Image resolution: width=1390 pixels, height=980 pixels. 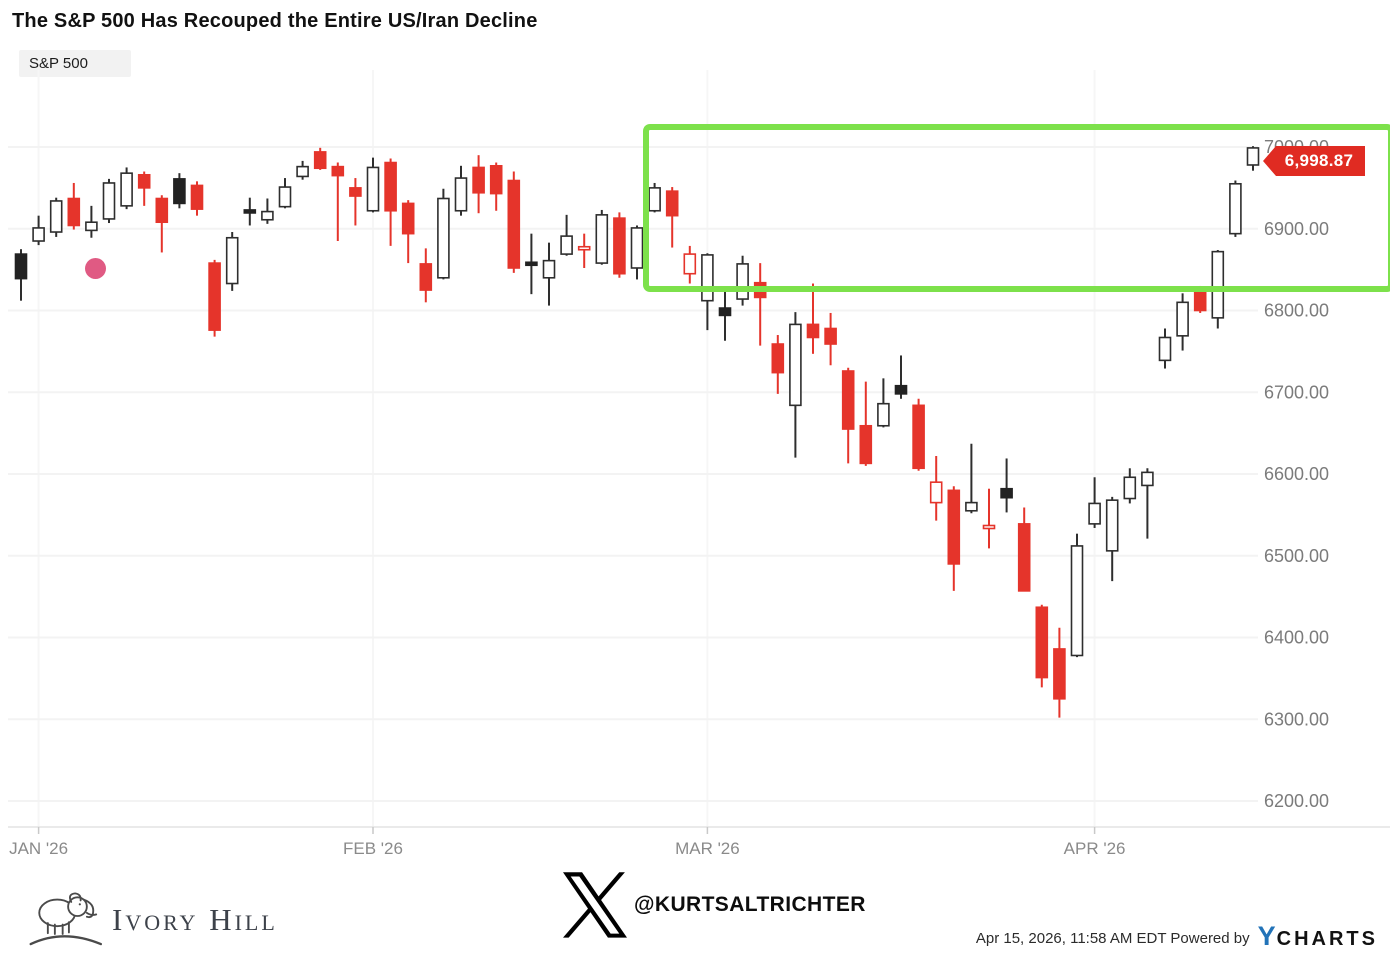 I want to click on y-axis-tick-label: 6900.00, so click(x=1296, y=229).